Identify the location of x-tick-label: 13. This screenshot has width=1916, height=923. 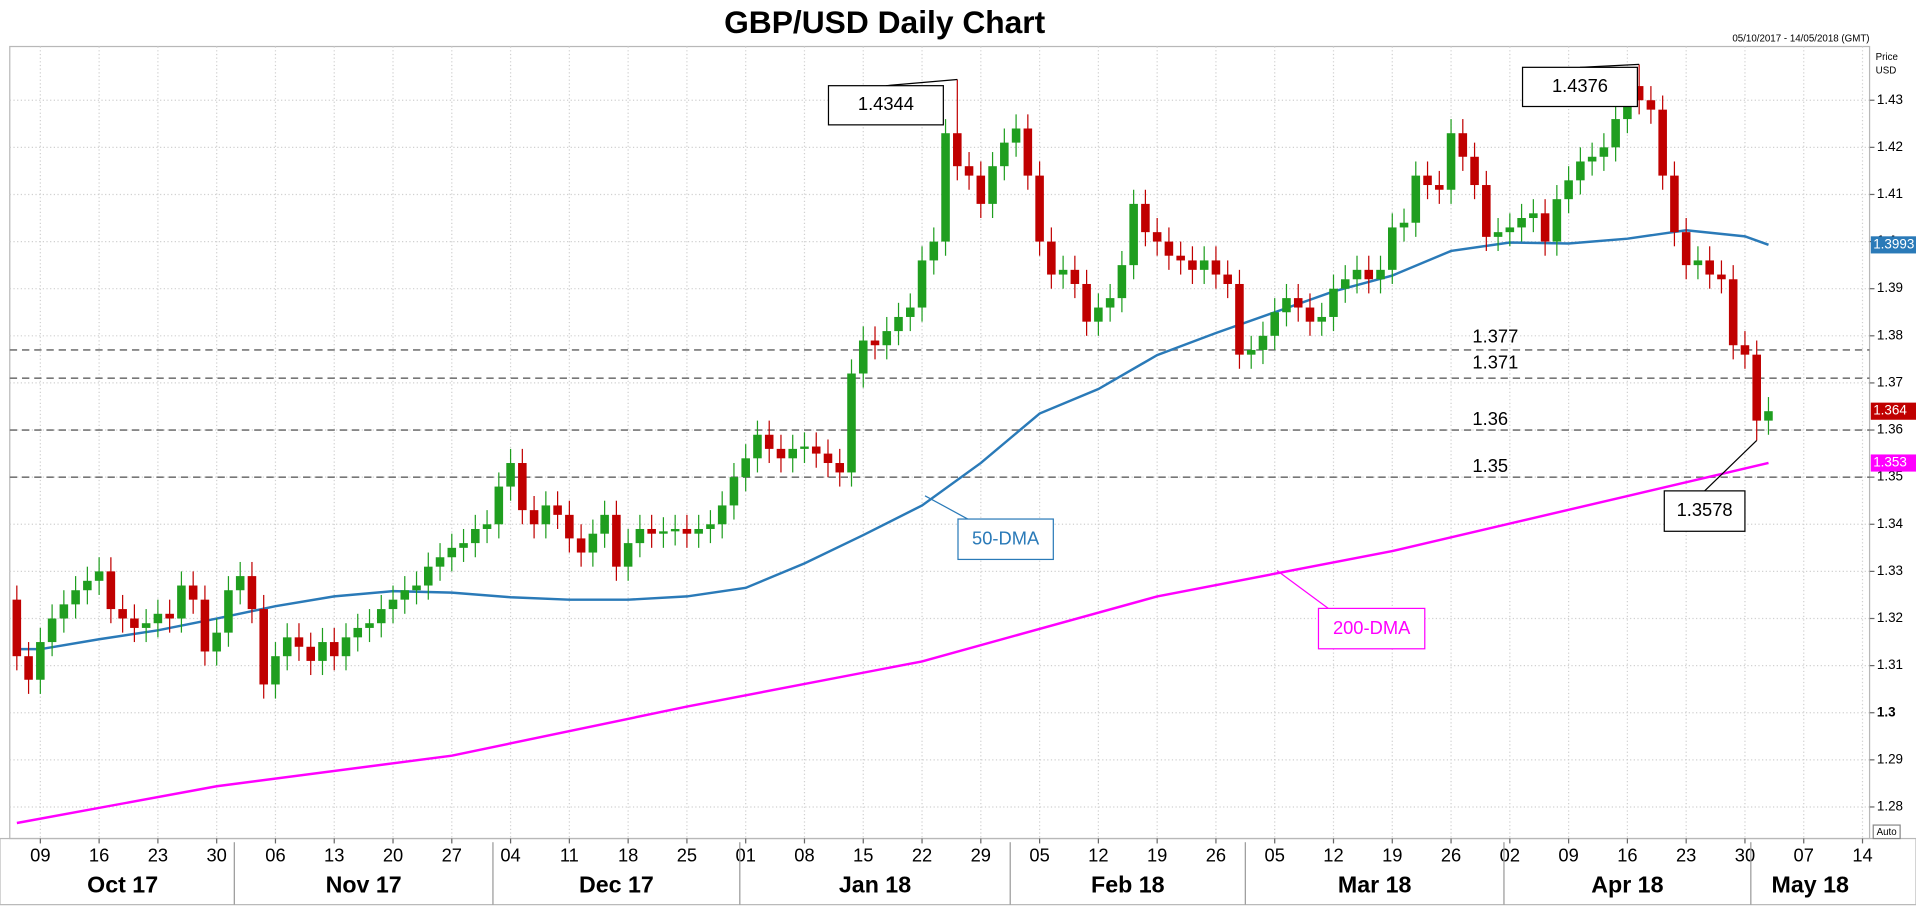
(334, 855).